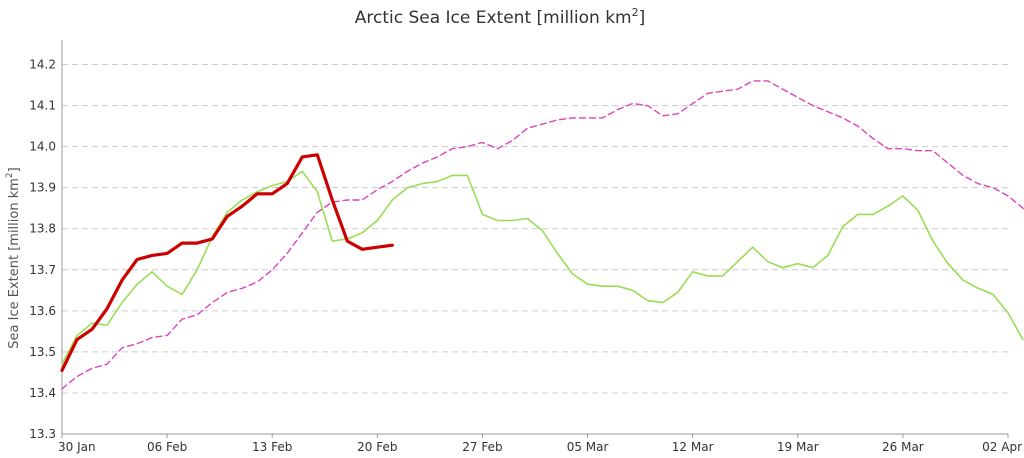  What do you see at coordinates (42, 106) in the screenshot?
I see `y-tick-label: 14.1` at bounding box center [42, 106].